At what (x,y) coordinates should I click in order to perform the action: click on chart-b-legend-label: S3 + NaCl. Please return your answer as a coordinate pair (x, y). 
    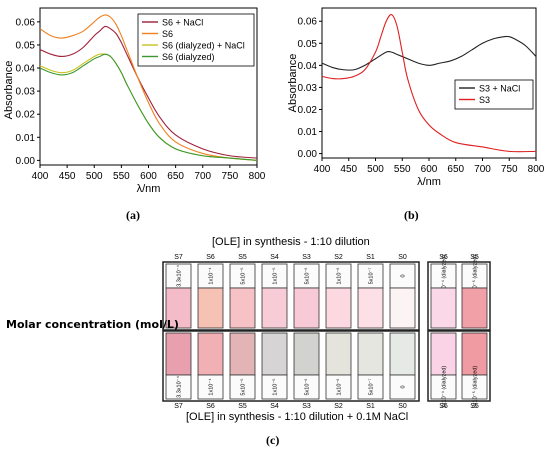
    Looking at the image, I should click on (499, 89).